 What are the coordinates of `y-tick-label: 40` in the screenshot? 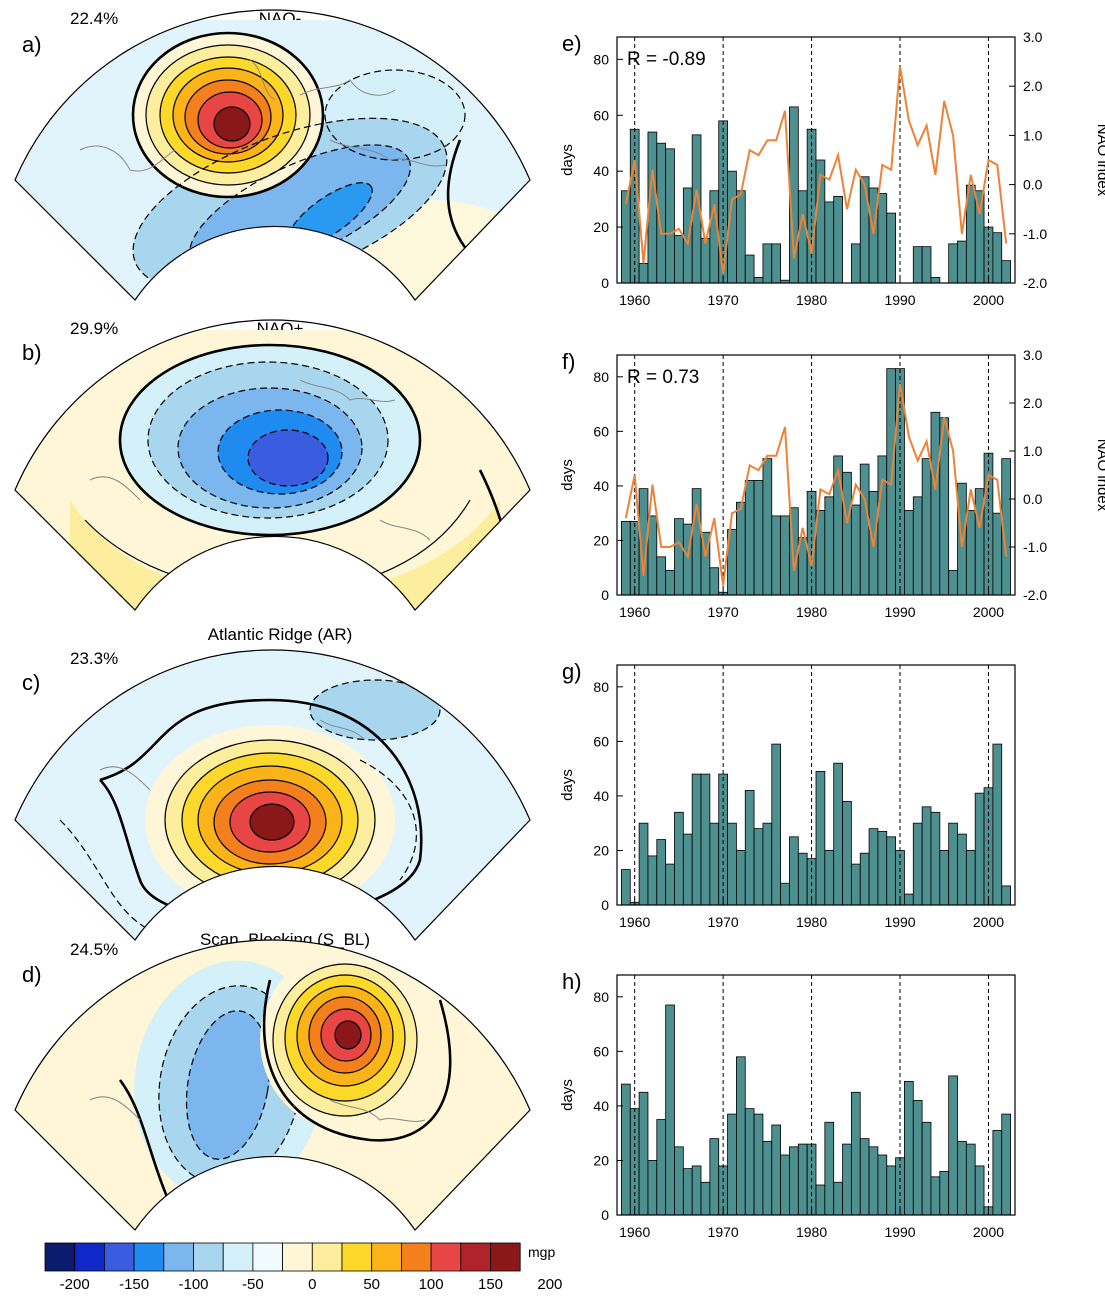 It's located at (601, 171).